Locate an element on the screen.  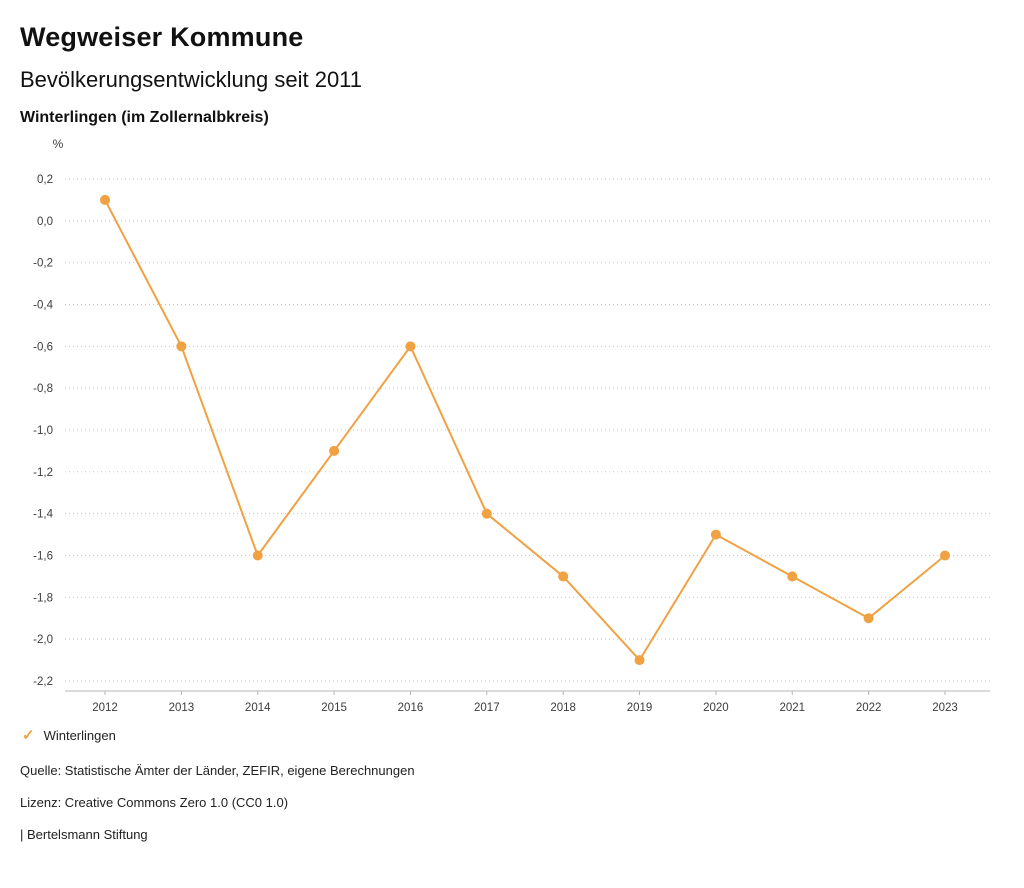
y-tick-label: -0,6 is located at coordinates (43, 347).